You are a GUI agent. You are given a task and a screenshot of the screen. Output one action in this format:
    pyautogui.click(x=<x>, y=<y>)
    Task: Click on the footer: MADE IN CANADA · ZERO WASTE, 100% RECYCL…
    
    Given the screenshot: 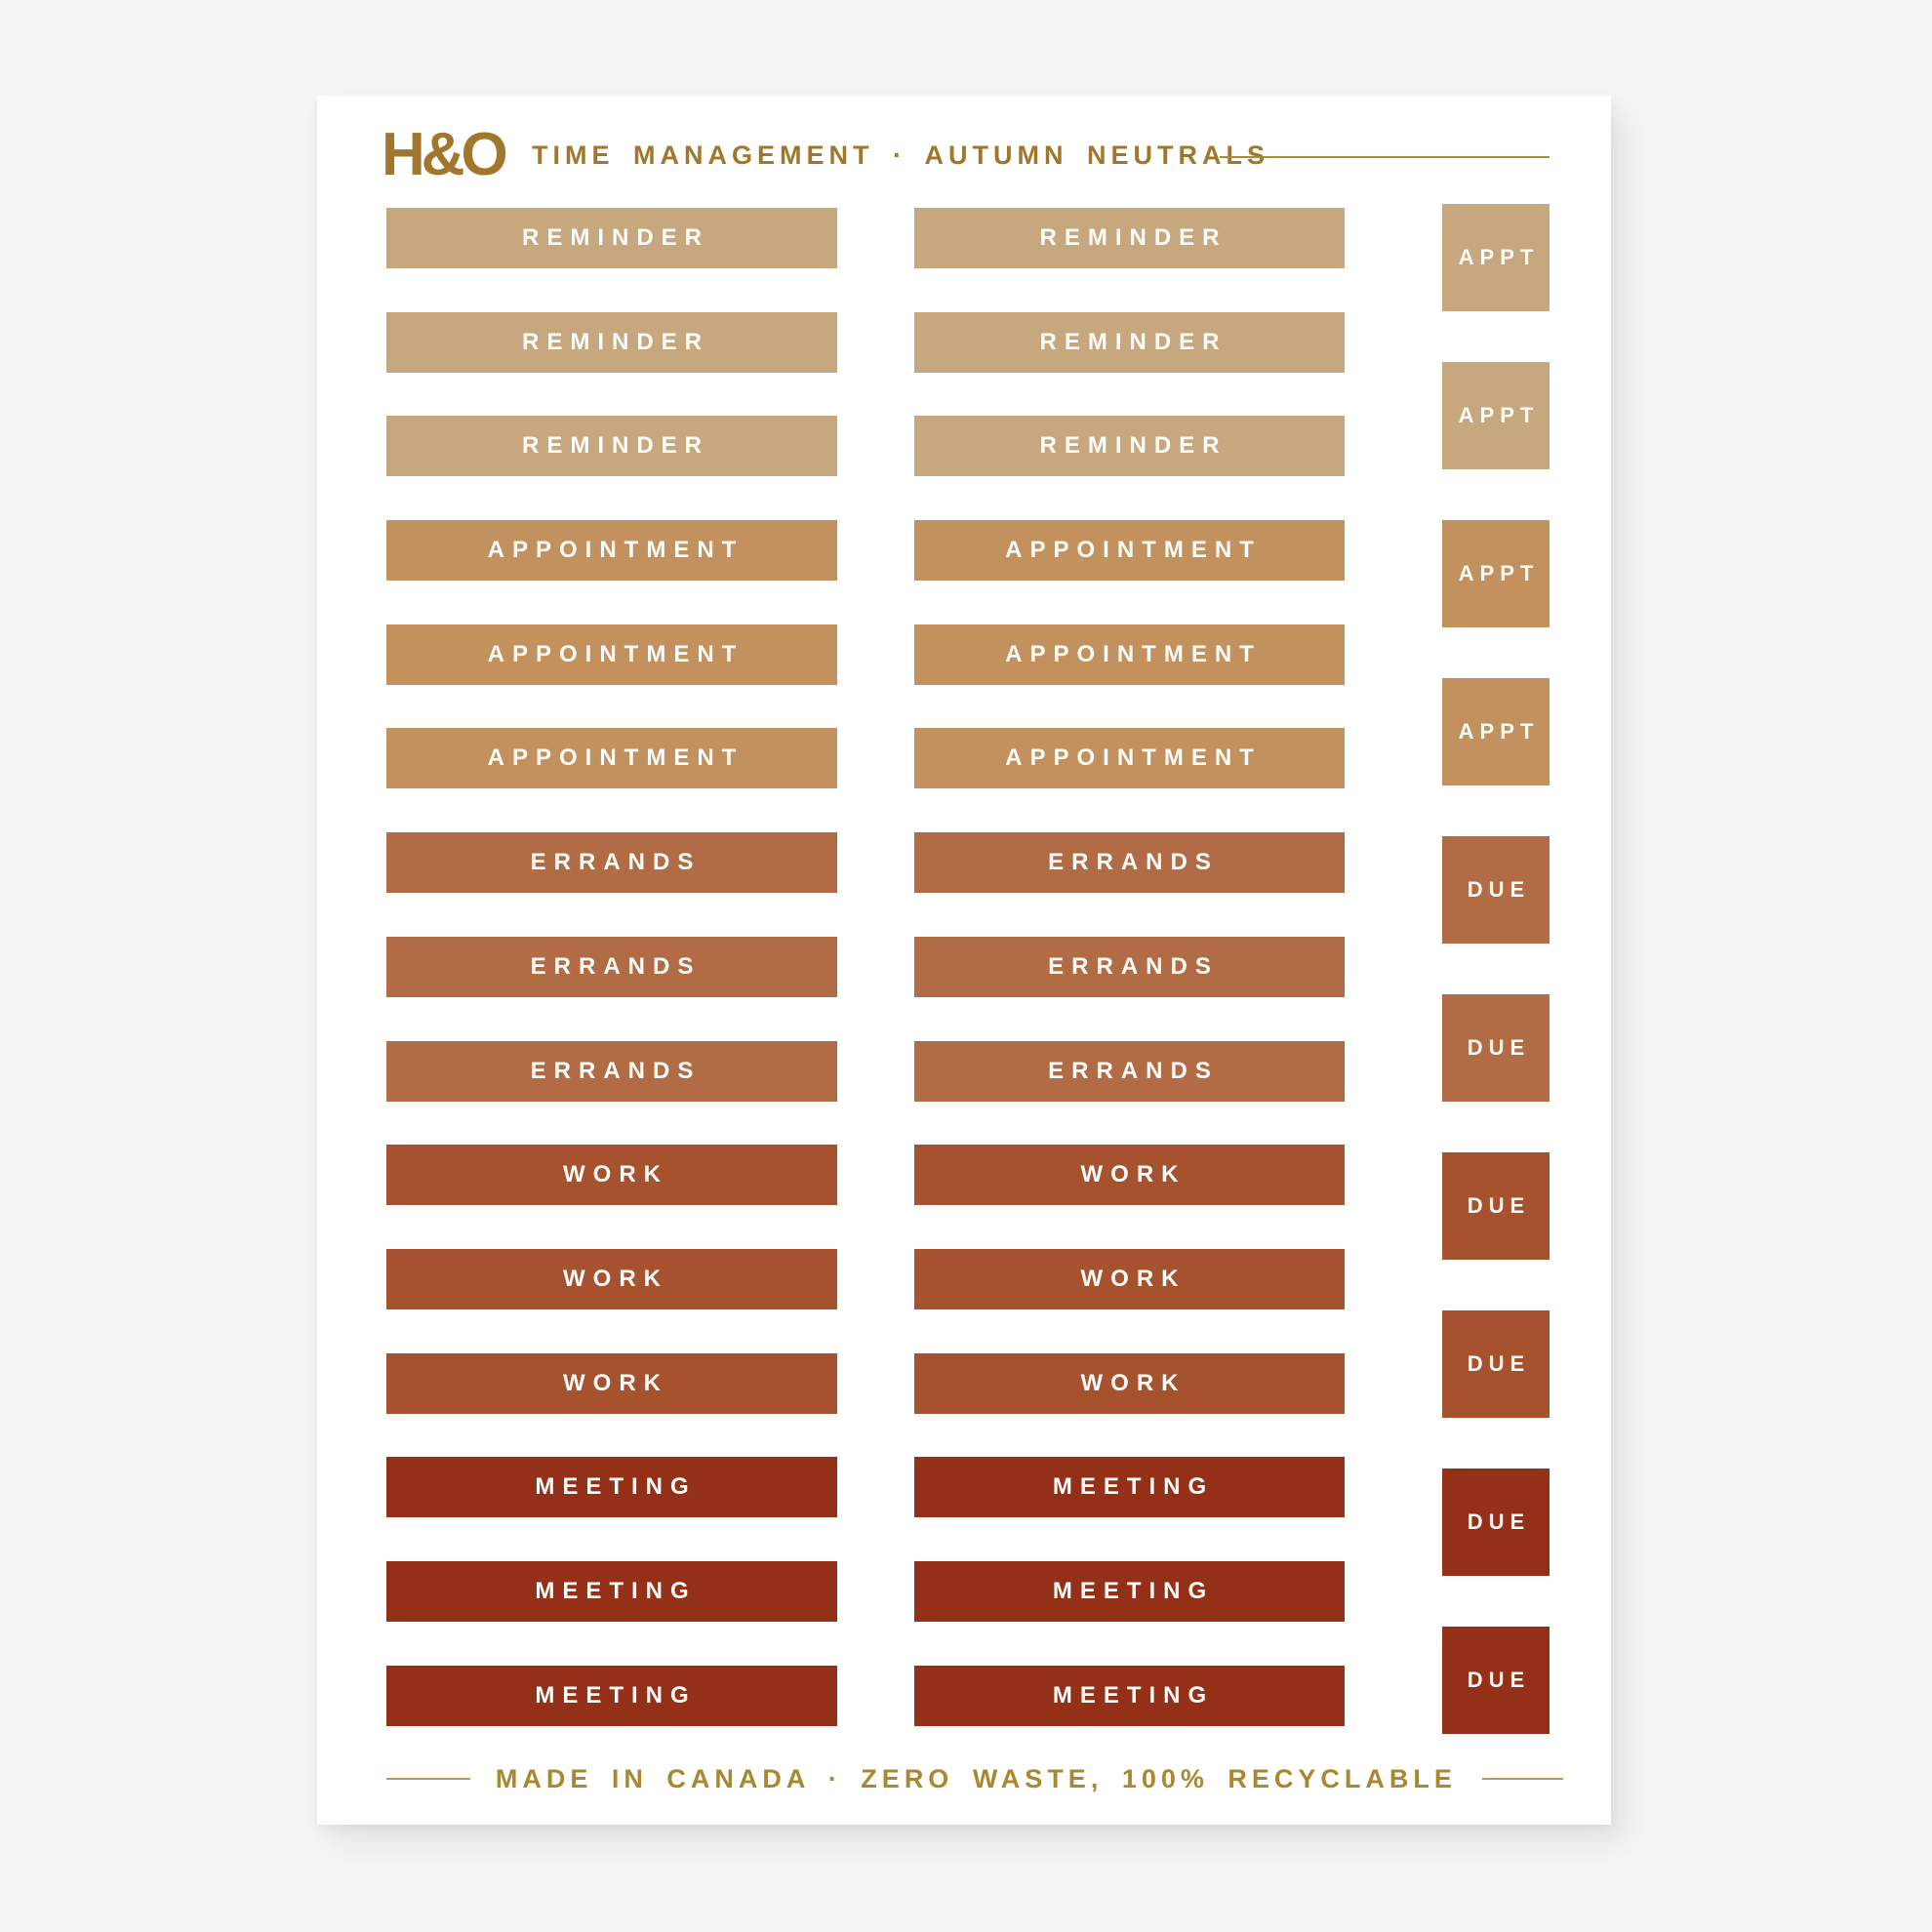 What is the action you would take?
    pyautogui.click(x=974, y=1778)
    